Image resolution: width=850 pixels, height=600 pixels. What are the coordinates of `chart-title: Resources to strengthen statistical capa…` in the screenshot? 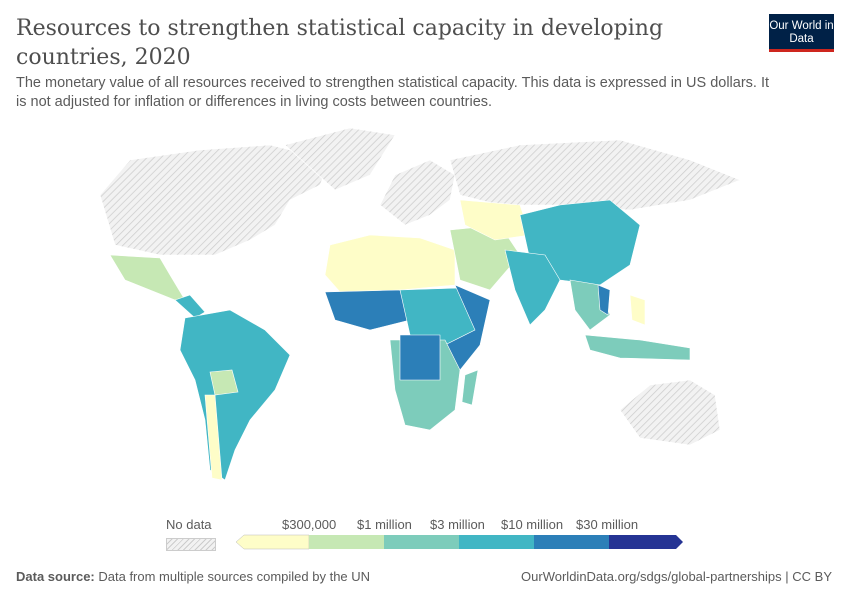 It's located at (340, 43).